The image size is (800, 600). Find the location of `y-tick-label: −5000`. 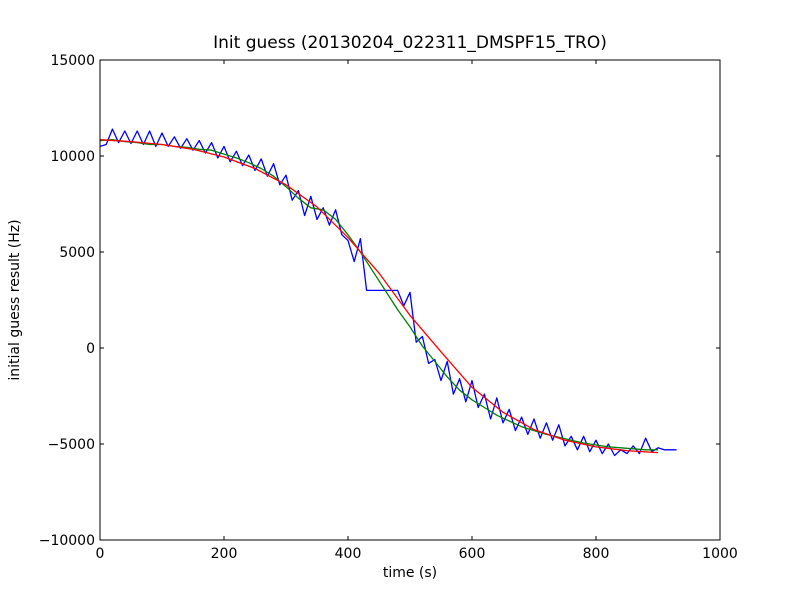

y-tick-label: −5000 is located at coordinates (71, 445).